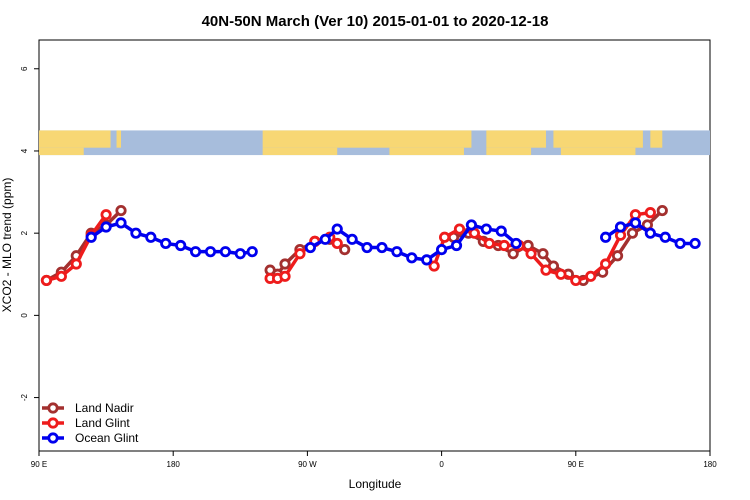 The image size is (750, 500). What do you see at coordinates (104, 408) in the screenshot?
I see `legend-label: Land Nadir` at bounding box center [104, 408].